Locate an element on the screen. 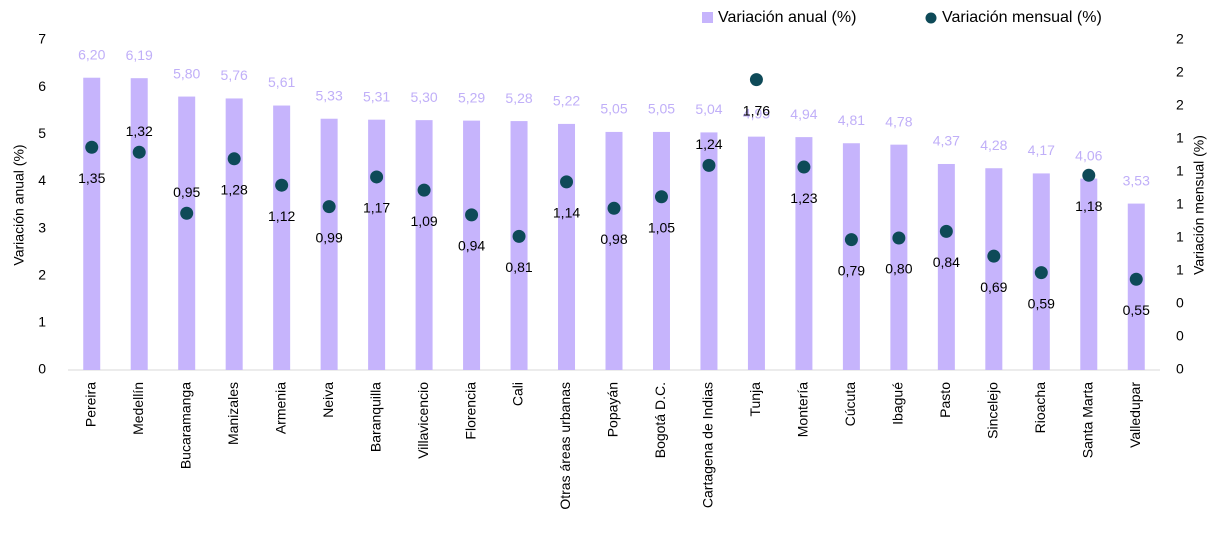 This screenshot has height=533, width=1214. bar-value-label: 5,28 is located at coordinates (518, 98).